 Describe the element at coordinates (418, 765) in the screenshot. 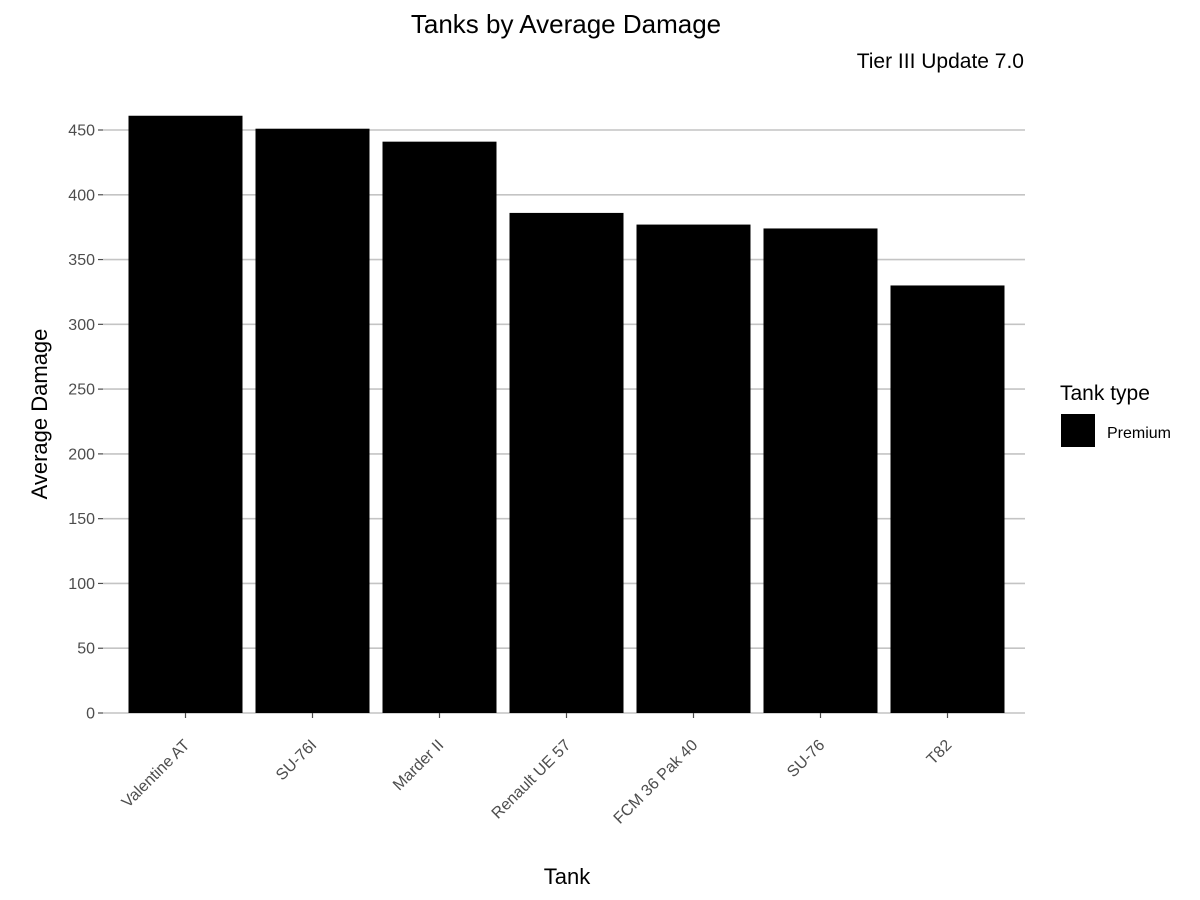

I see `x-tick-label: Marder II` at that location.